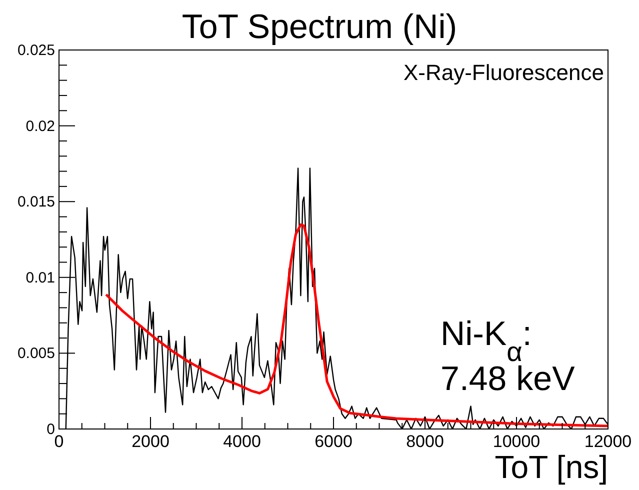  Describe the element at coordinates (608, 441) in the screenshot. I see `x-tick-label: 12000` at that location.